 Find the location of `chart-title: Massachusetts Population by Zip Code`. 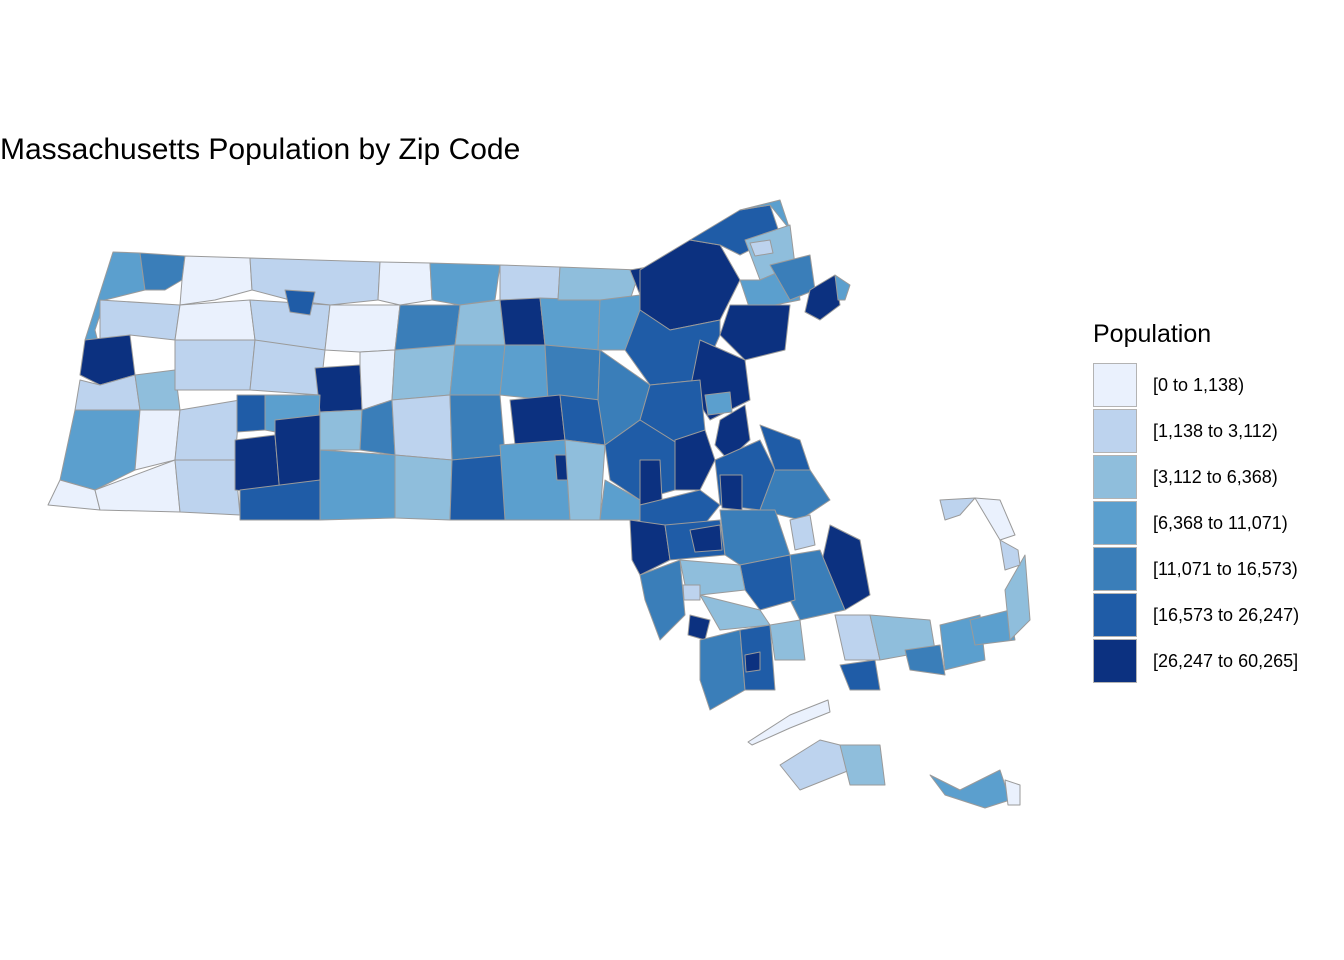

chart-title: Massachusetts Population by Zip Code is located at coordinates (260, 149).